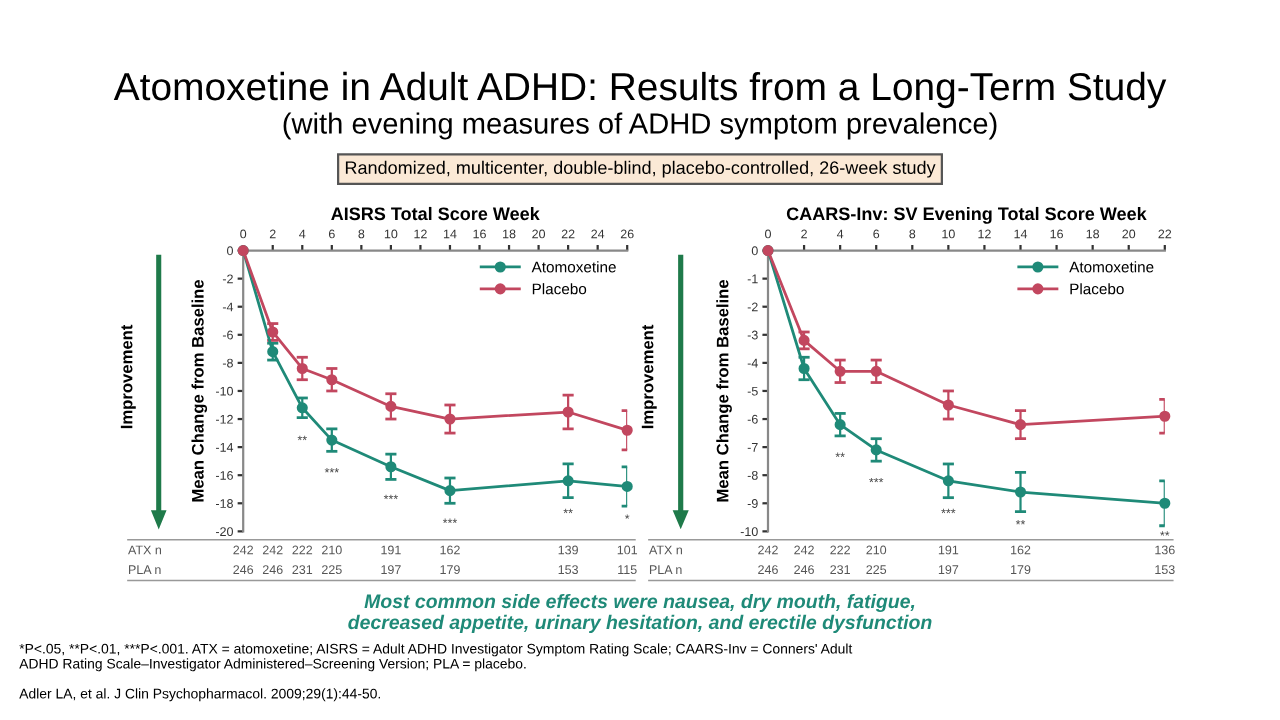  Describe the element at coordinates (640, 169) in the screenshot. I see `text: Randomized, multicenter, double-blind, placebo-controlled, 26-week study` at that location.